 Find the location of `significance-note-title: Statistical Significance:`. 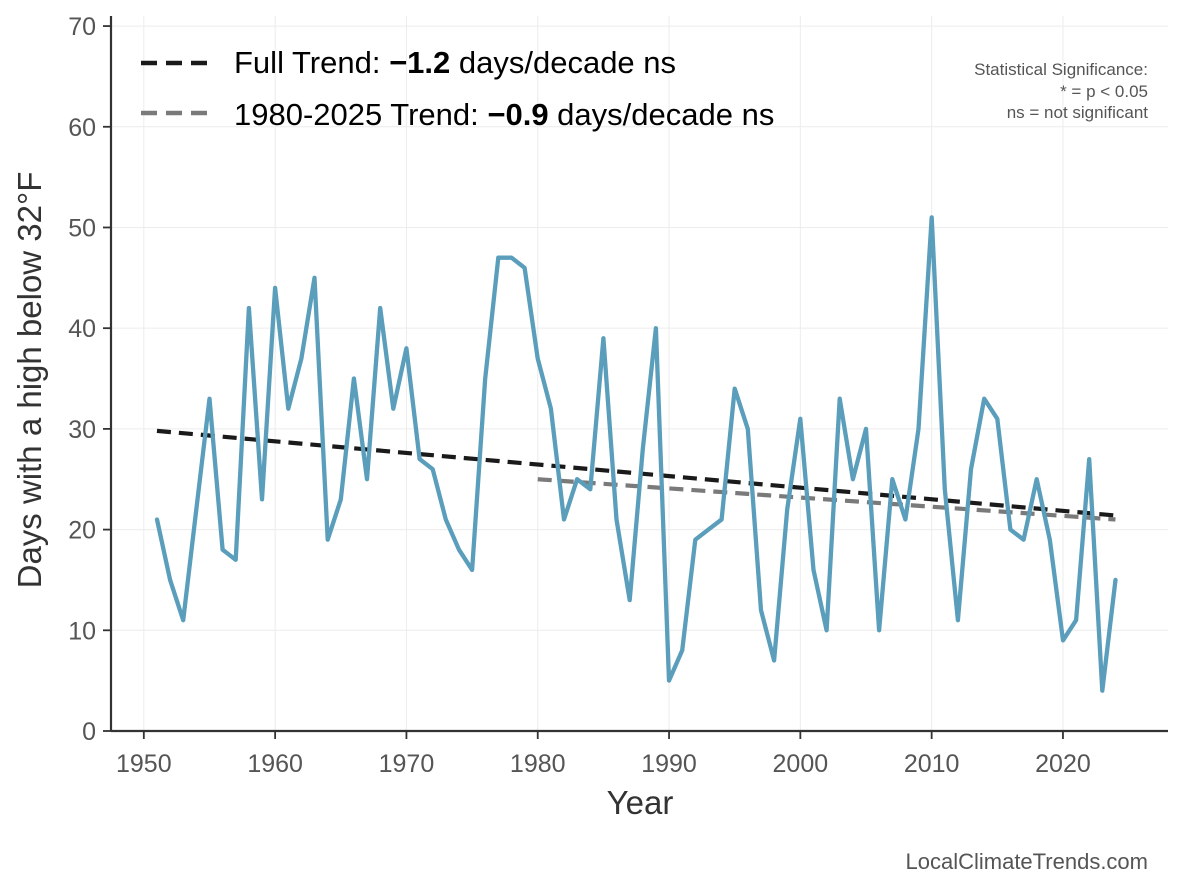

significance-note-title: Statistical Significance: is located at coordinates (1061, 69).